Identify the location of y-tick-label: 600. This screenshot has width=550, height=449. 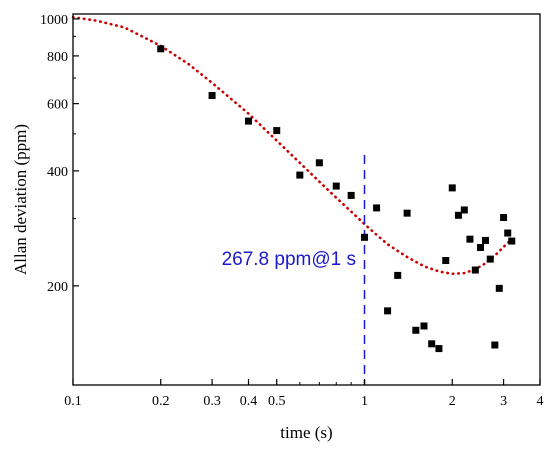
(57, 105).